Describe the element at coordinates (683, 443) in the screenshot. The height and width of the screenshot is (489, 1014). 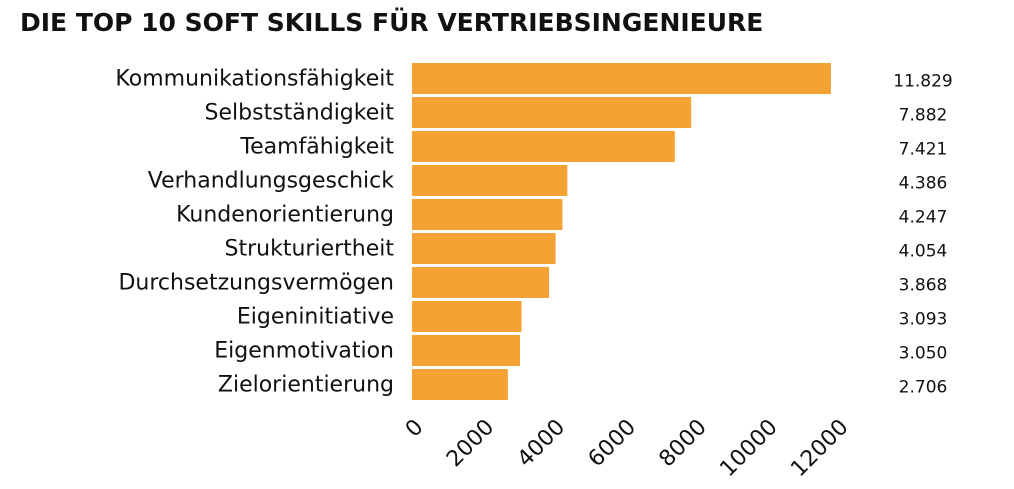
I see `x-tick-label: 8000` at that location.